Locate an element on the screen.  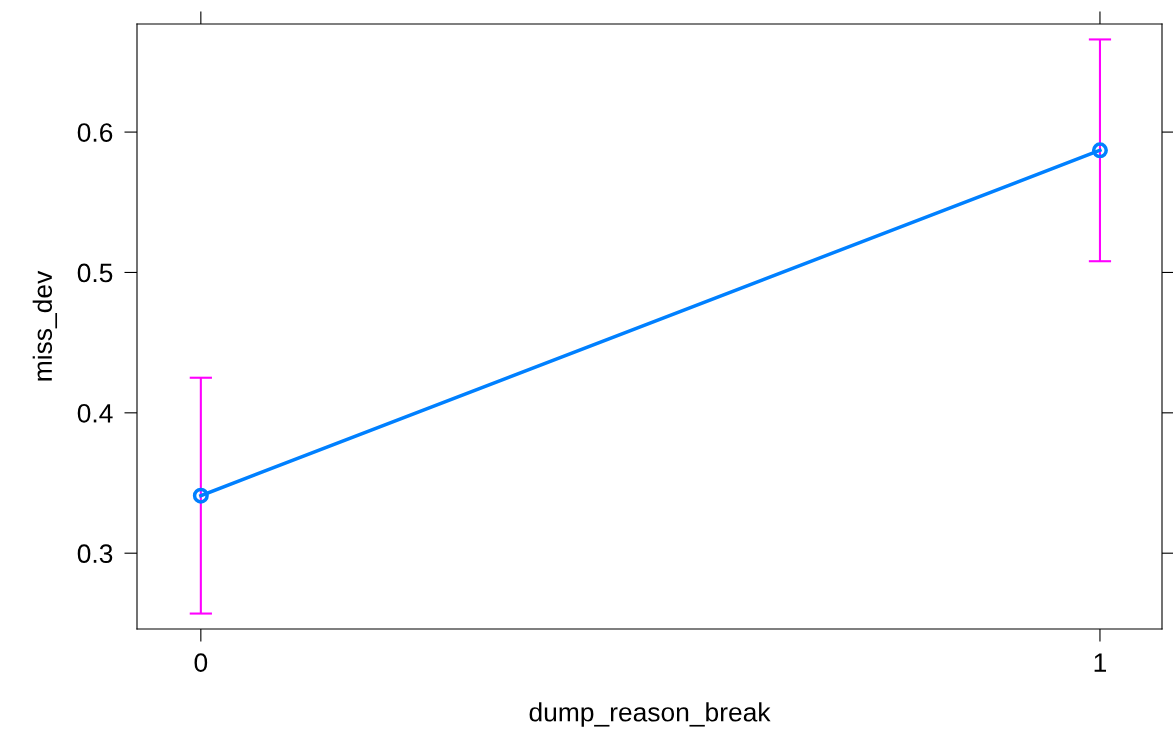
x-axis-title: dump_reason_break is located at coordinates (650, 714).